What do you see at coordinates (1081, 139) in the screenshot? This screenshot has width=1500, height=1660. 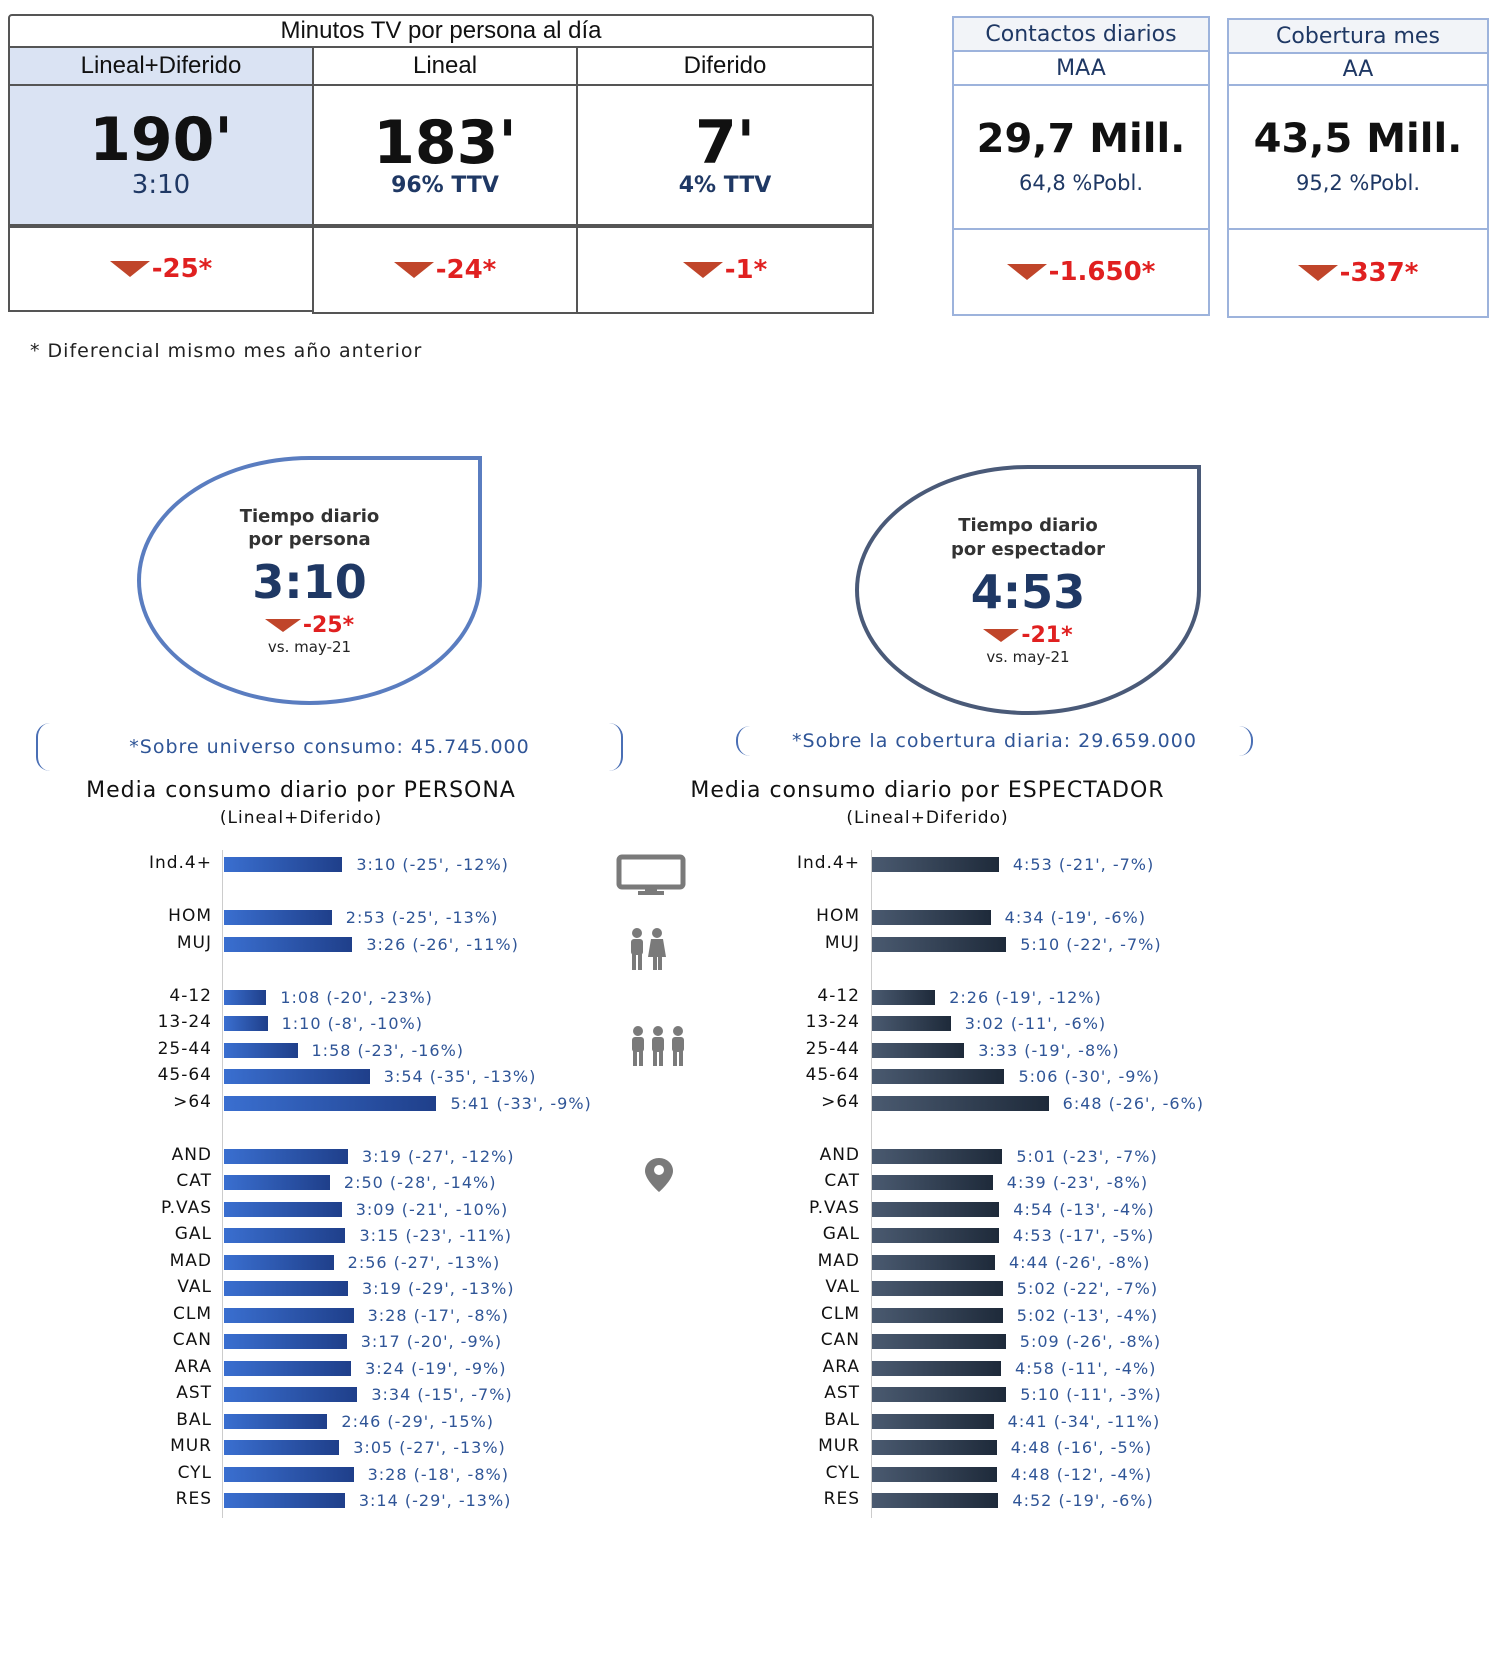 I see `value: 29,7 Mill.` at bounding box center [1081, 139].